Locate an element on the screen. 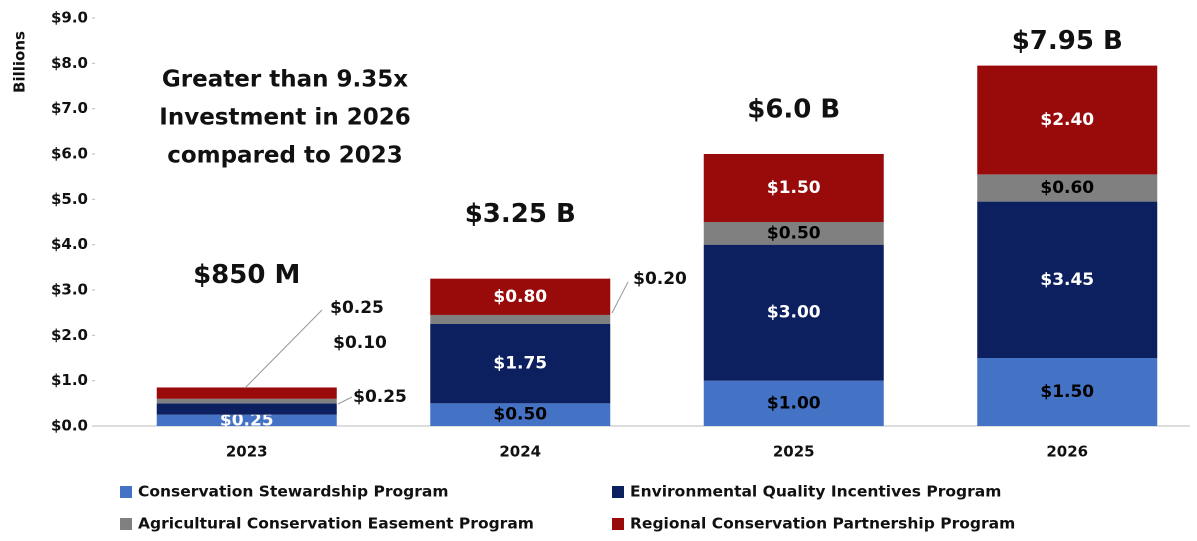 The height and width of the screenshot is (541, 1197). data-label: $2.40 is located at coordinates (1067, 120).